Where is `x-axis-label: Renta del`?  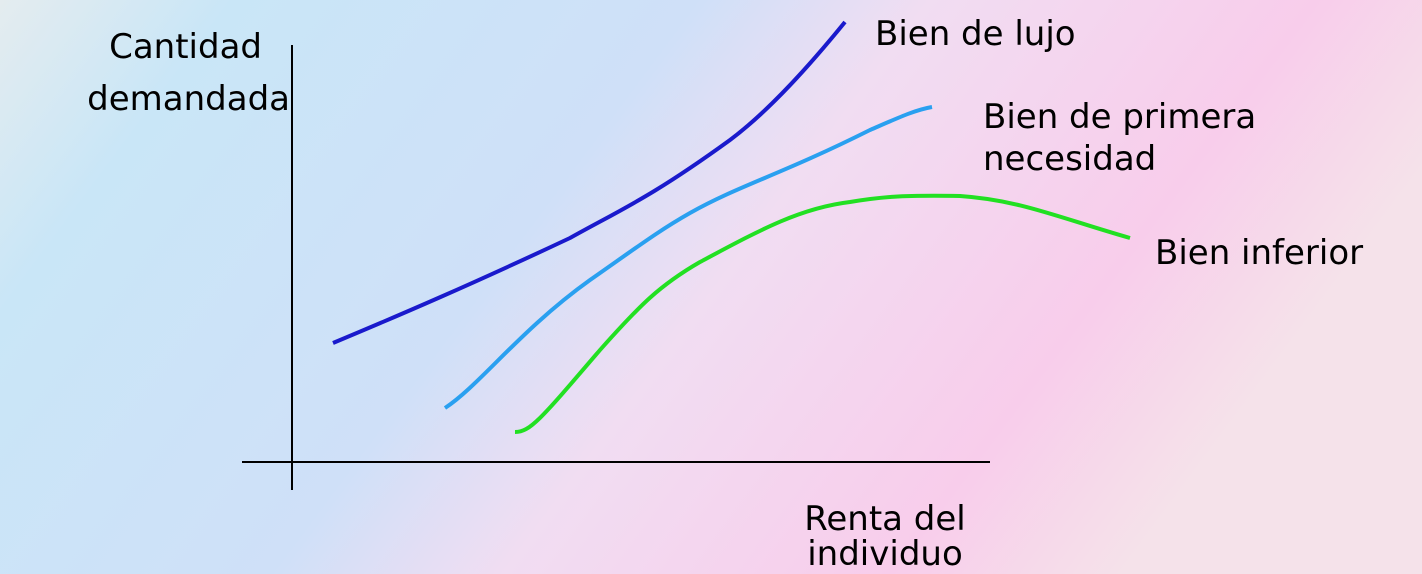 x-axis-label: Renta del is located at coordinates (884, 519).